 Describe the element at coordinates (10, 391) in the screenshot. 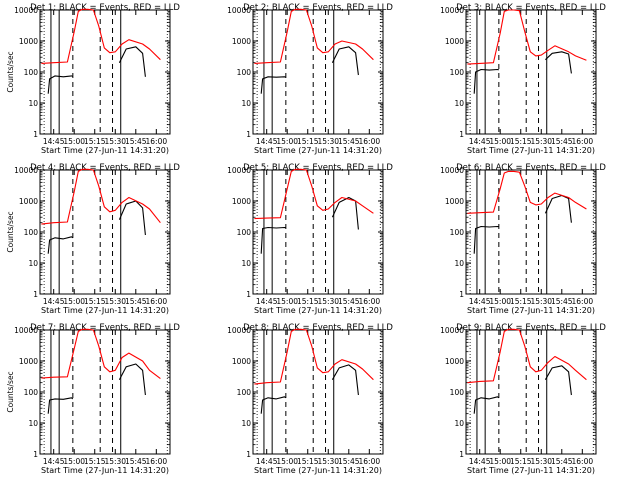

I see `y-axis-label-7: Counts/sec` at that location.